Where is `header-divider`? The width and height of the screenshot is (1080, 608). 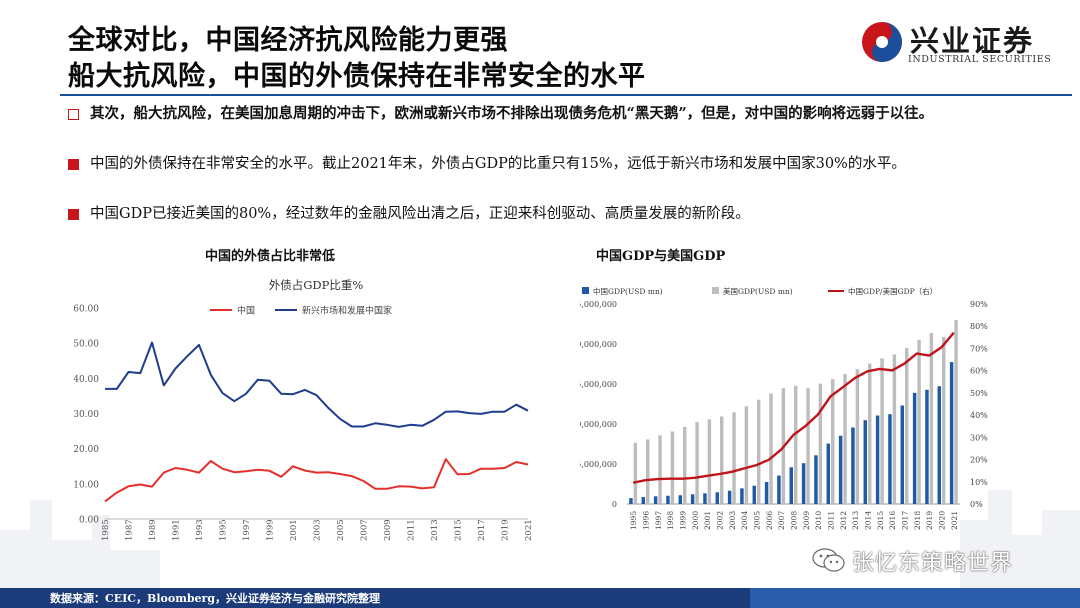 header-divider is located at coordinates (566, 95).